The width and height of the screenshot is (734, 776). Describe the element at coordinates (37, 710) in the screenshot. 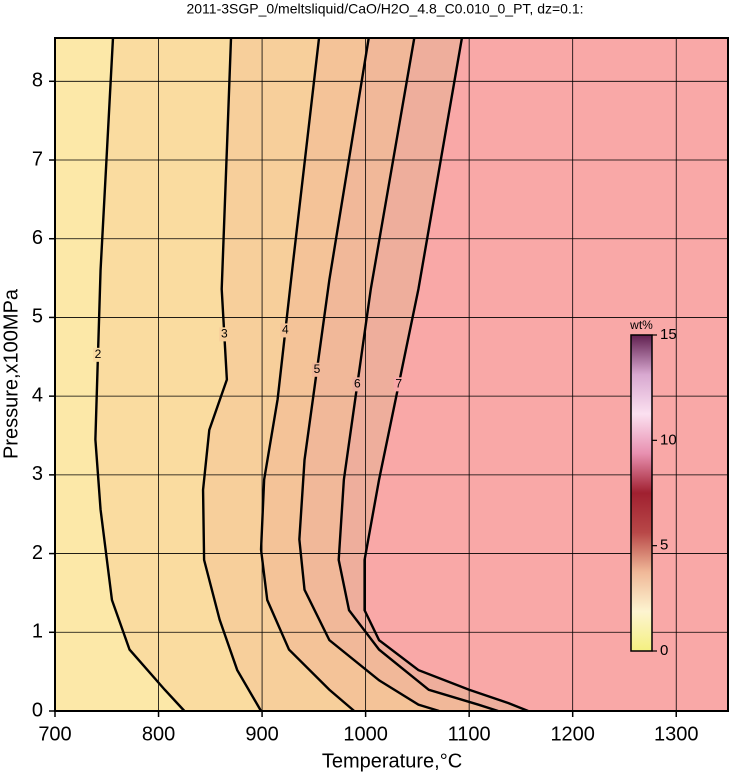

I see `y-tick-label: 0` at that location.